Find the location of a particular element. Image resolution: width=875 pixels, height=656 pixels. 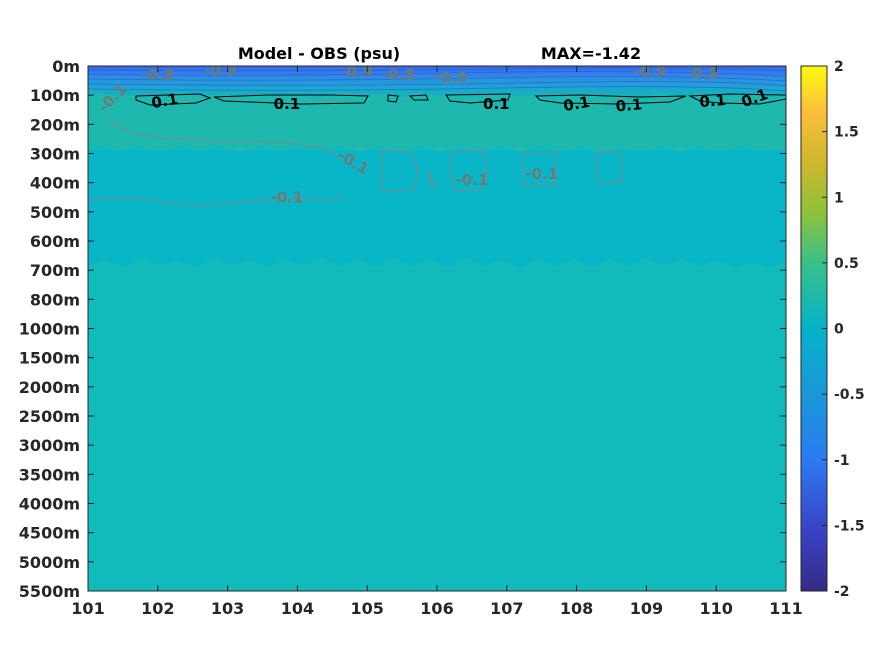

x-tick-label: 111 is located at coordinates (785, 608).